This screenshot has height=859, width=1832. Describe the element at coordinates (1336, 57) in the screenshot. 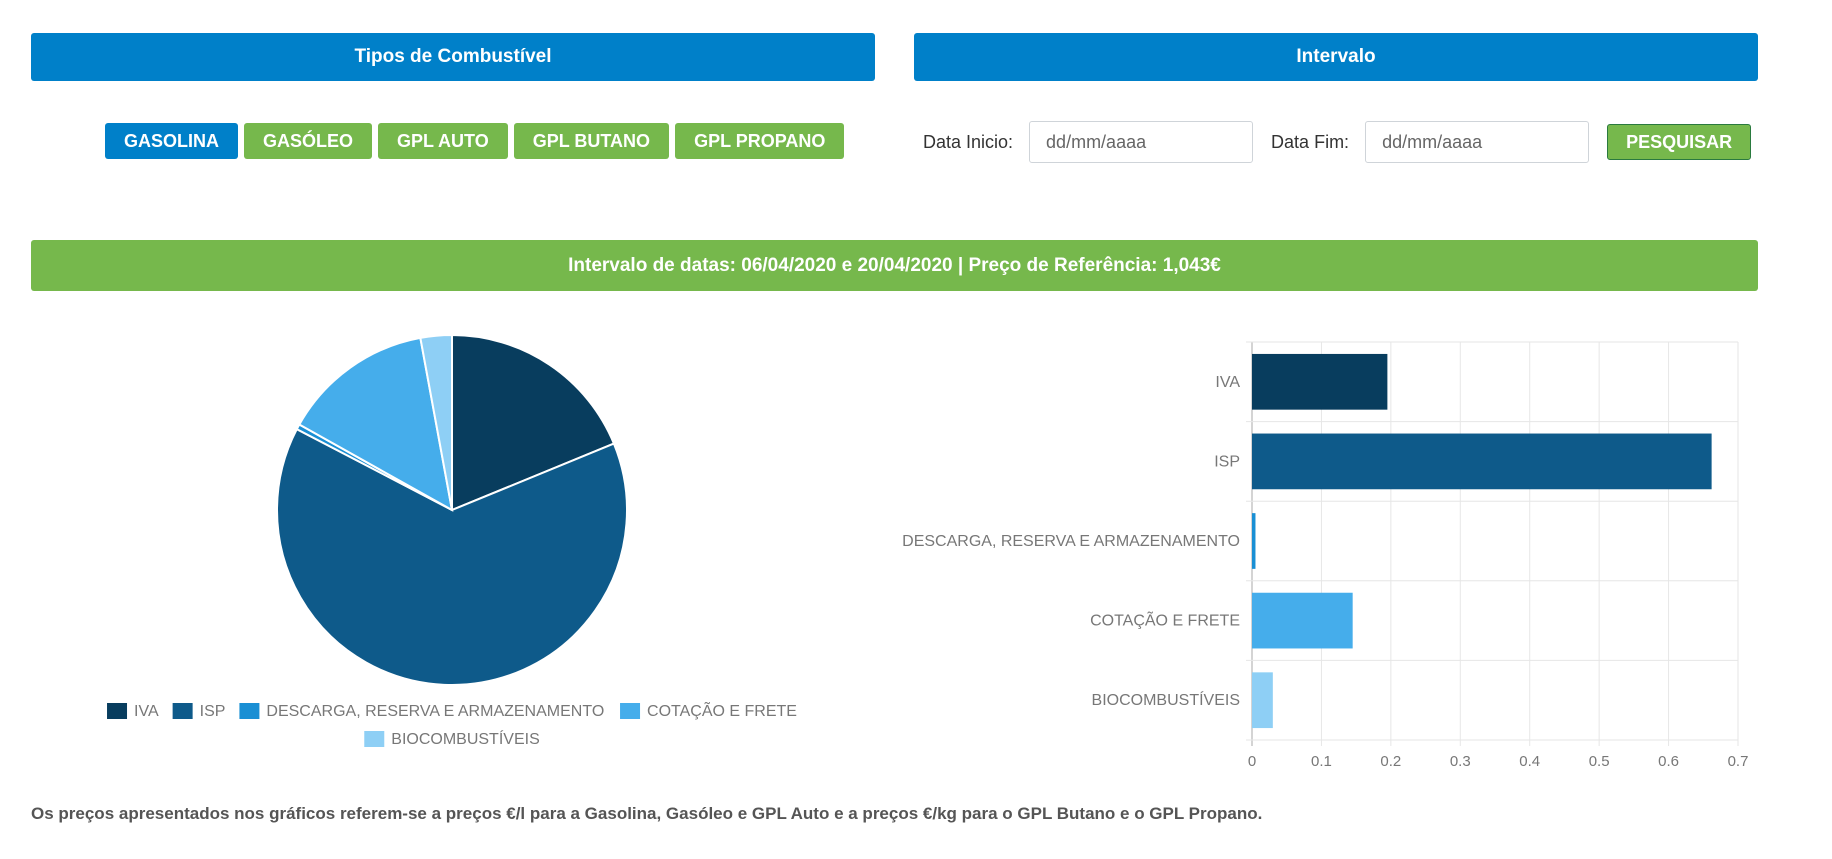

I see `interval-header: Intervalo` at that location.